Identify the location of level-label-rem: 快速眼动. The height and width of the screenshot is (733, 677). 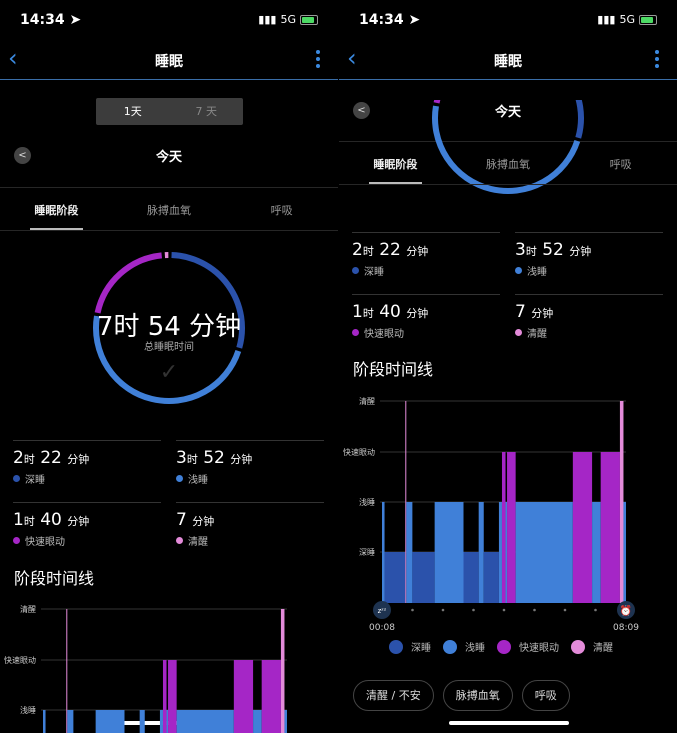
(359, 452).